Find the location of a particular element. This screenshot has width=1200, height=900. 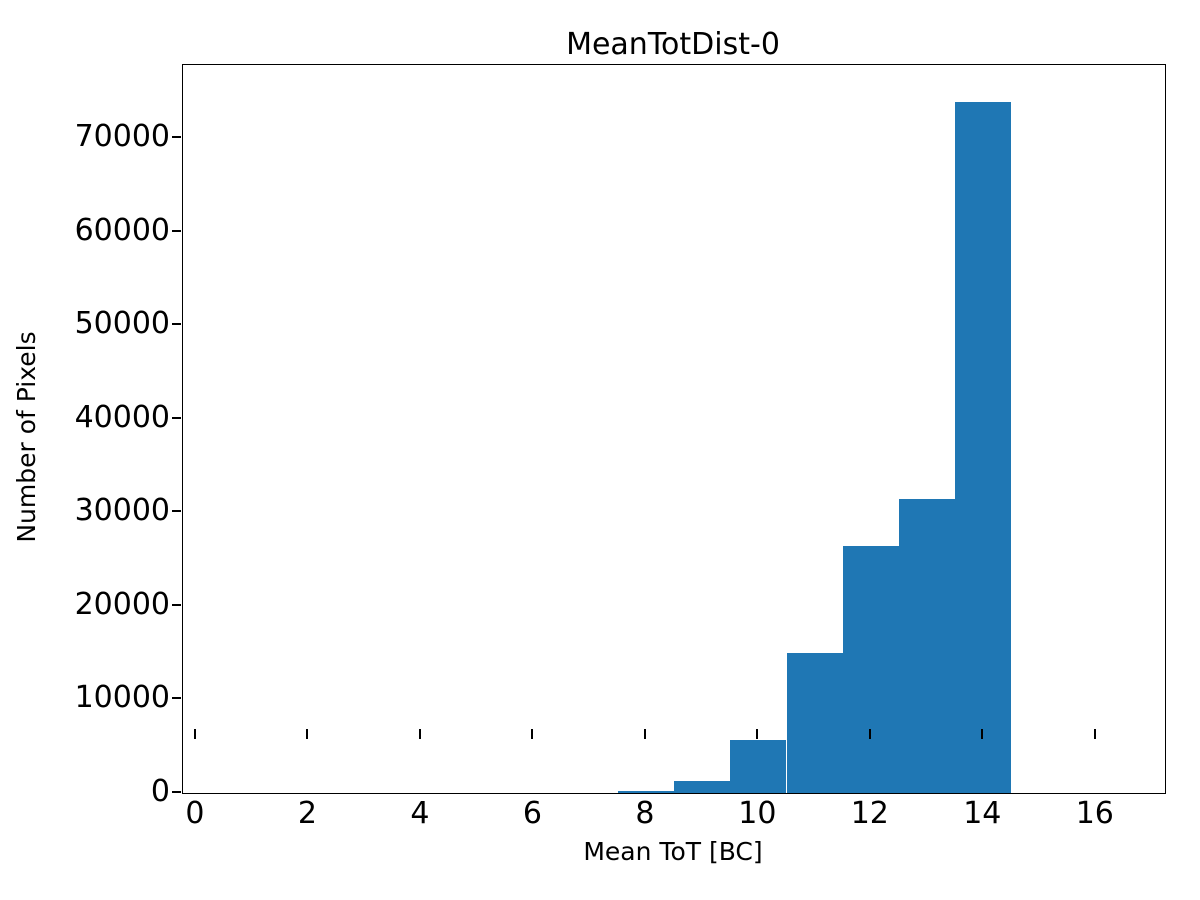

x-tick-label: 14 is located at coordinates (982, 813).